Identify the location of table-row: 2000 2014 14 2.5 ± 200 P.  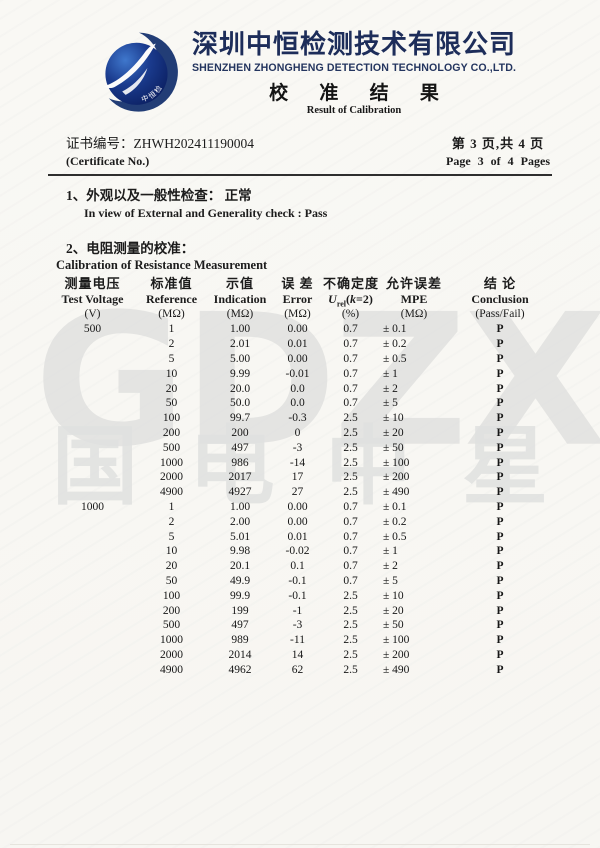
(300, 655).